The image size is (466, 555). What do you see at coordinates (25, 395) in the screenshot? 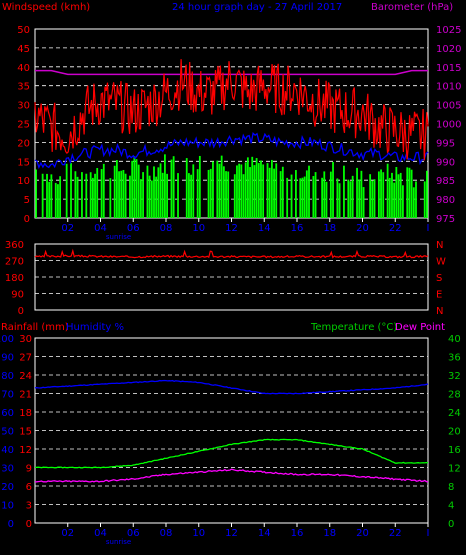
I see `rain-ytick-label: 21` at bounding box center [25, 395].